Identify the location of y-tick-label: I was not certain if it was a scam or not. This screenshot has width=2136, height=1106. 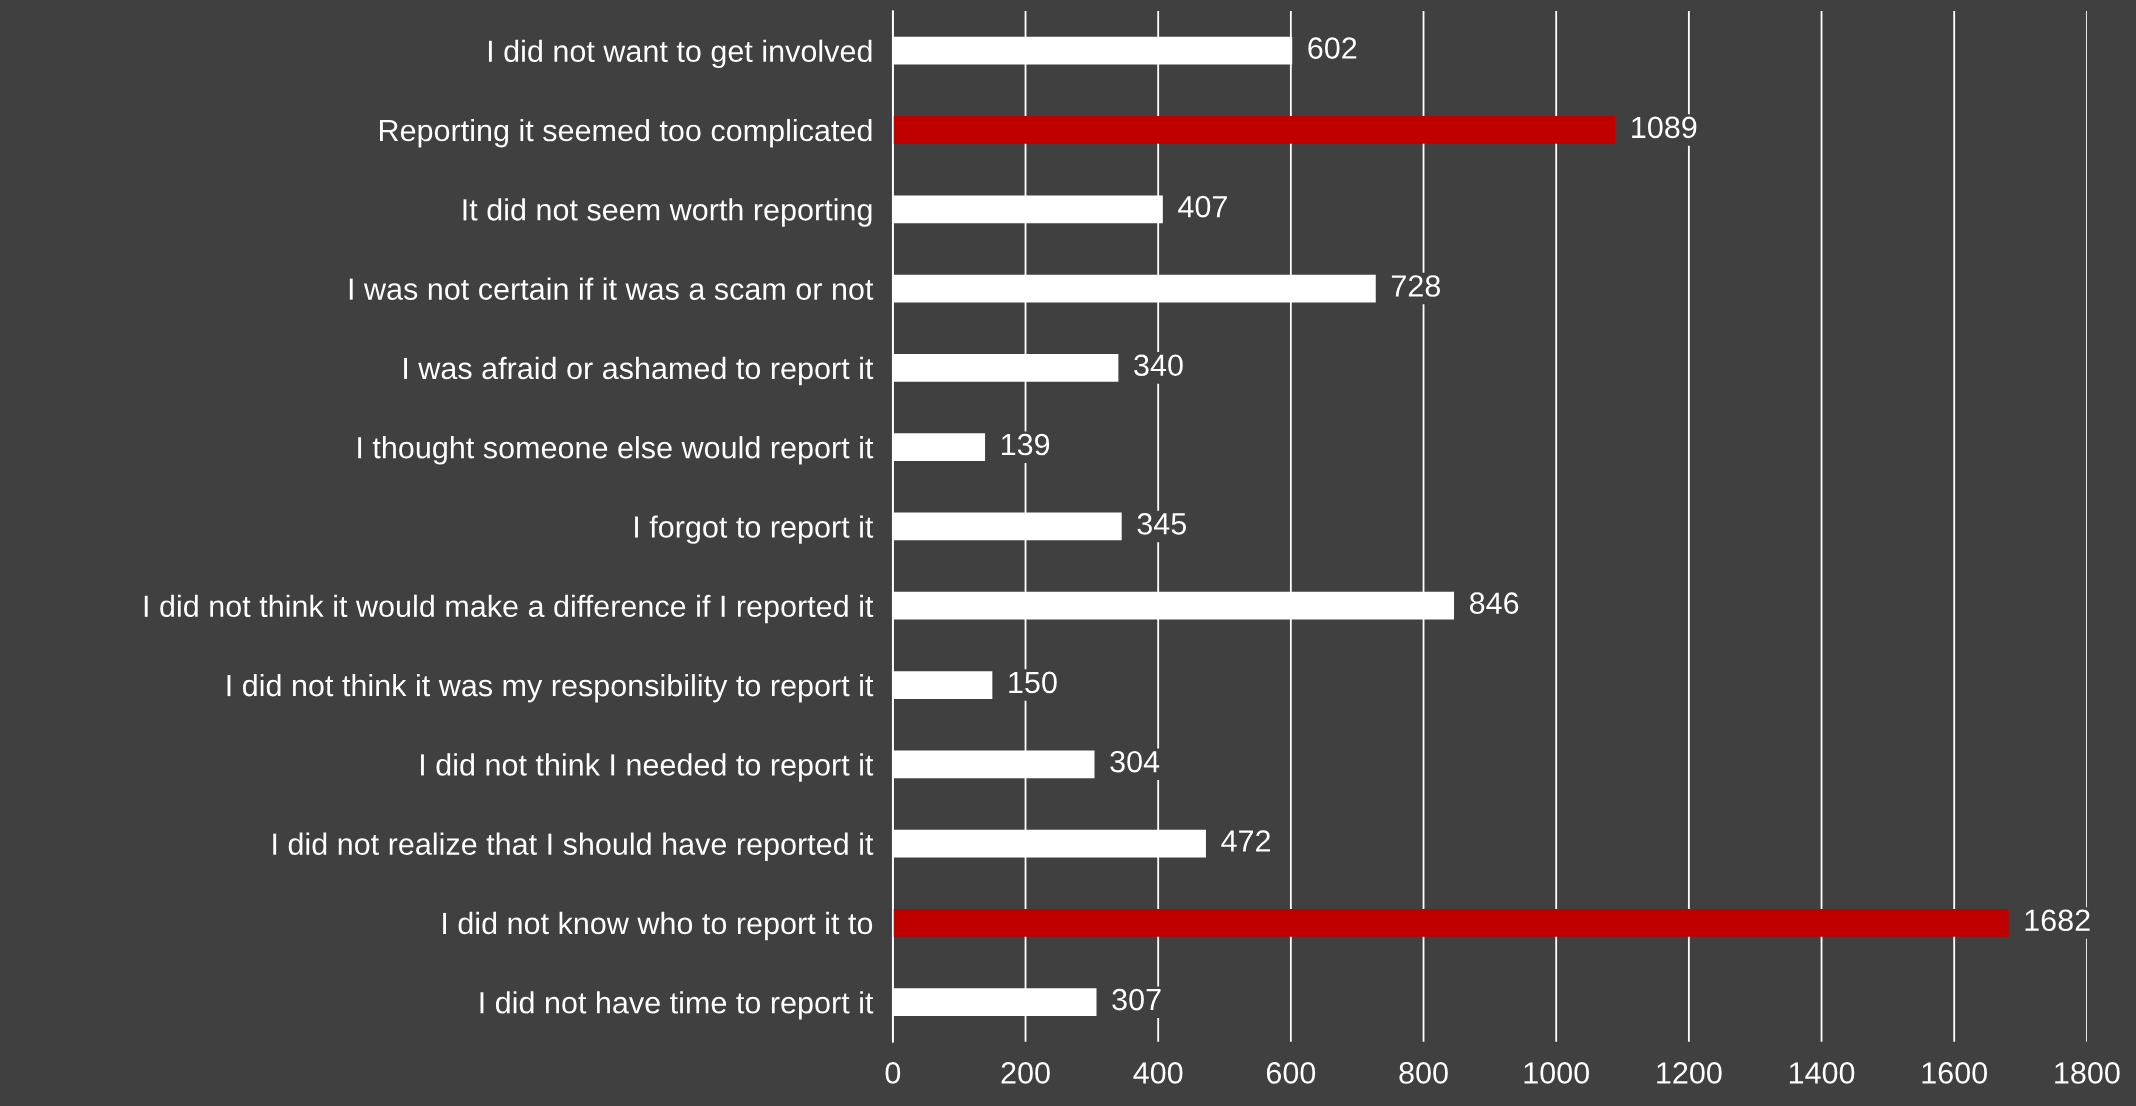
(611, 288).